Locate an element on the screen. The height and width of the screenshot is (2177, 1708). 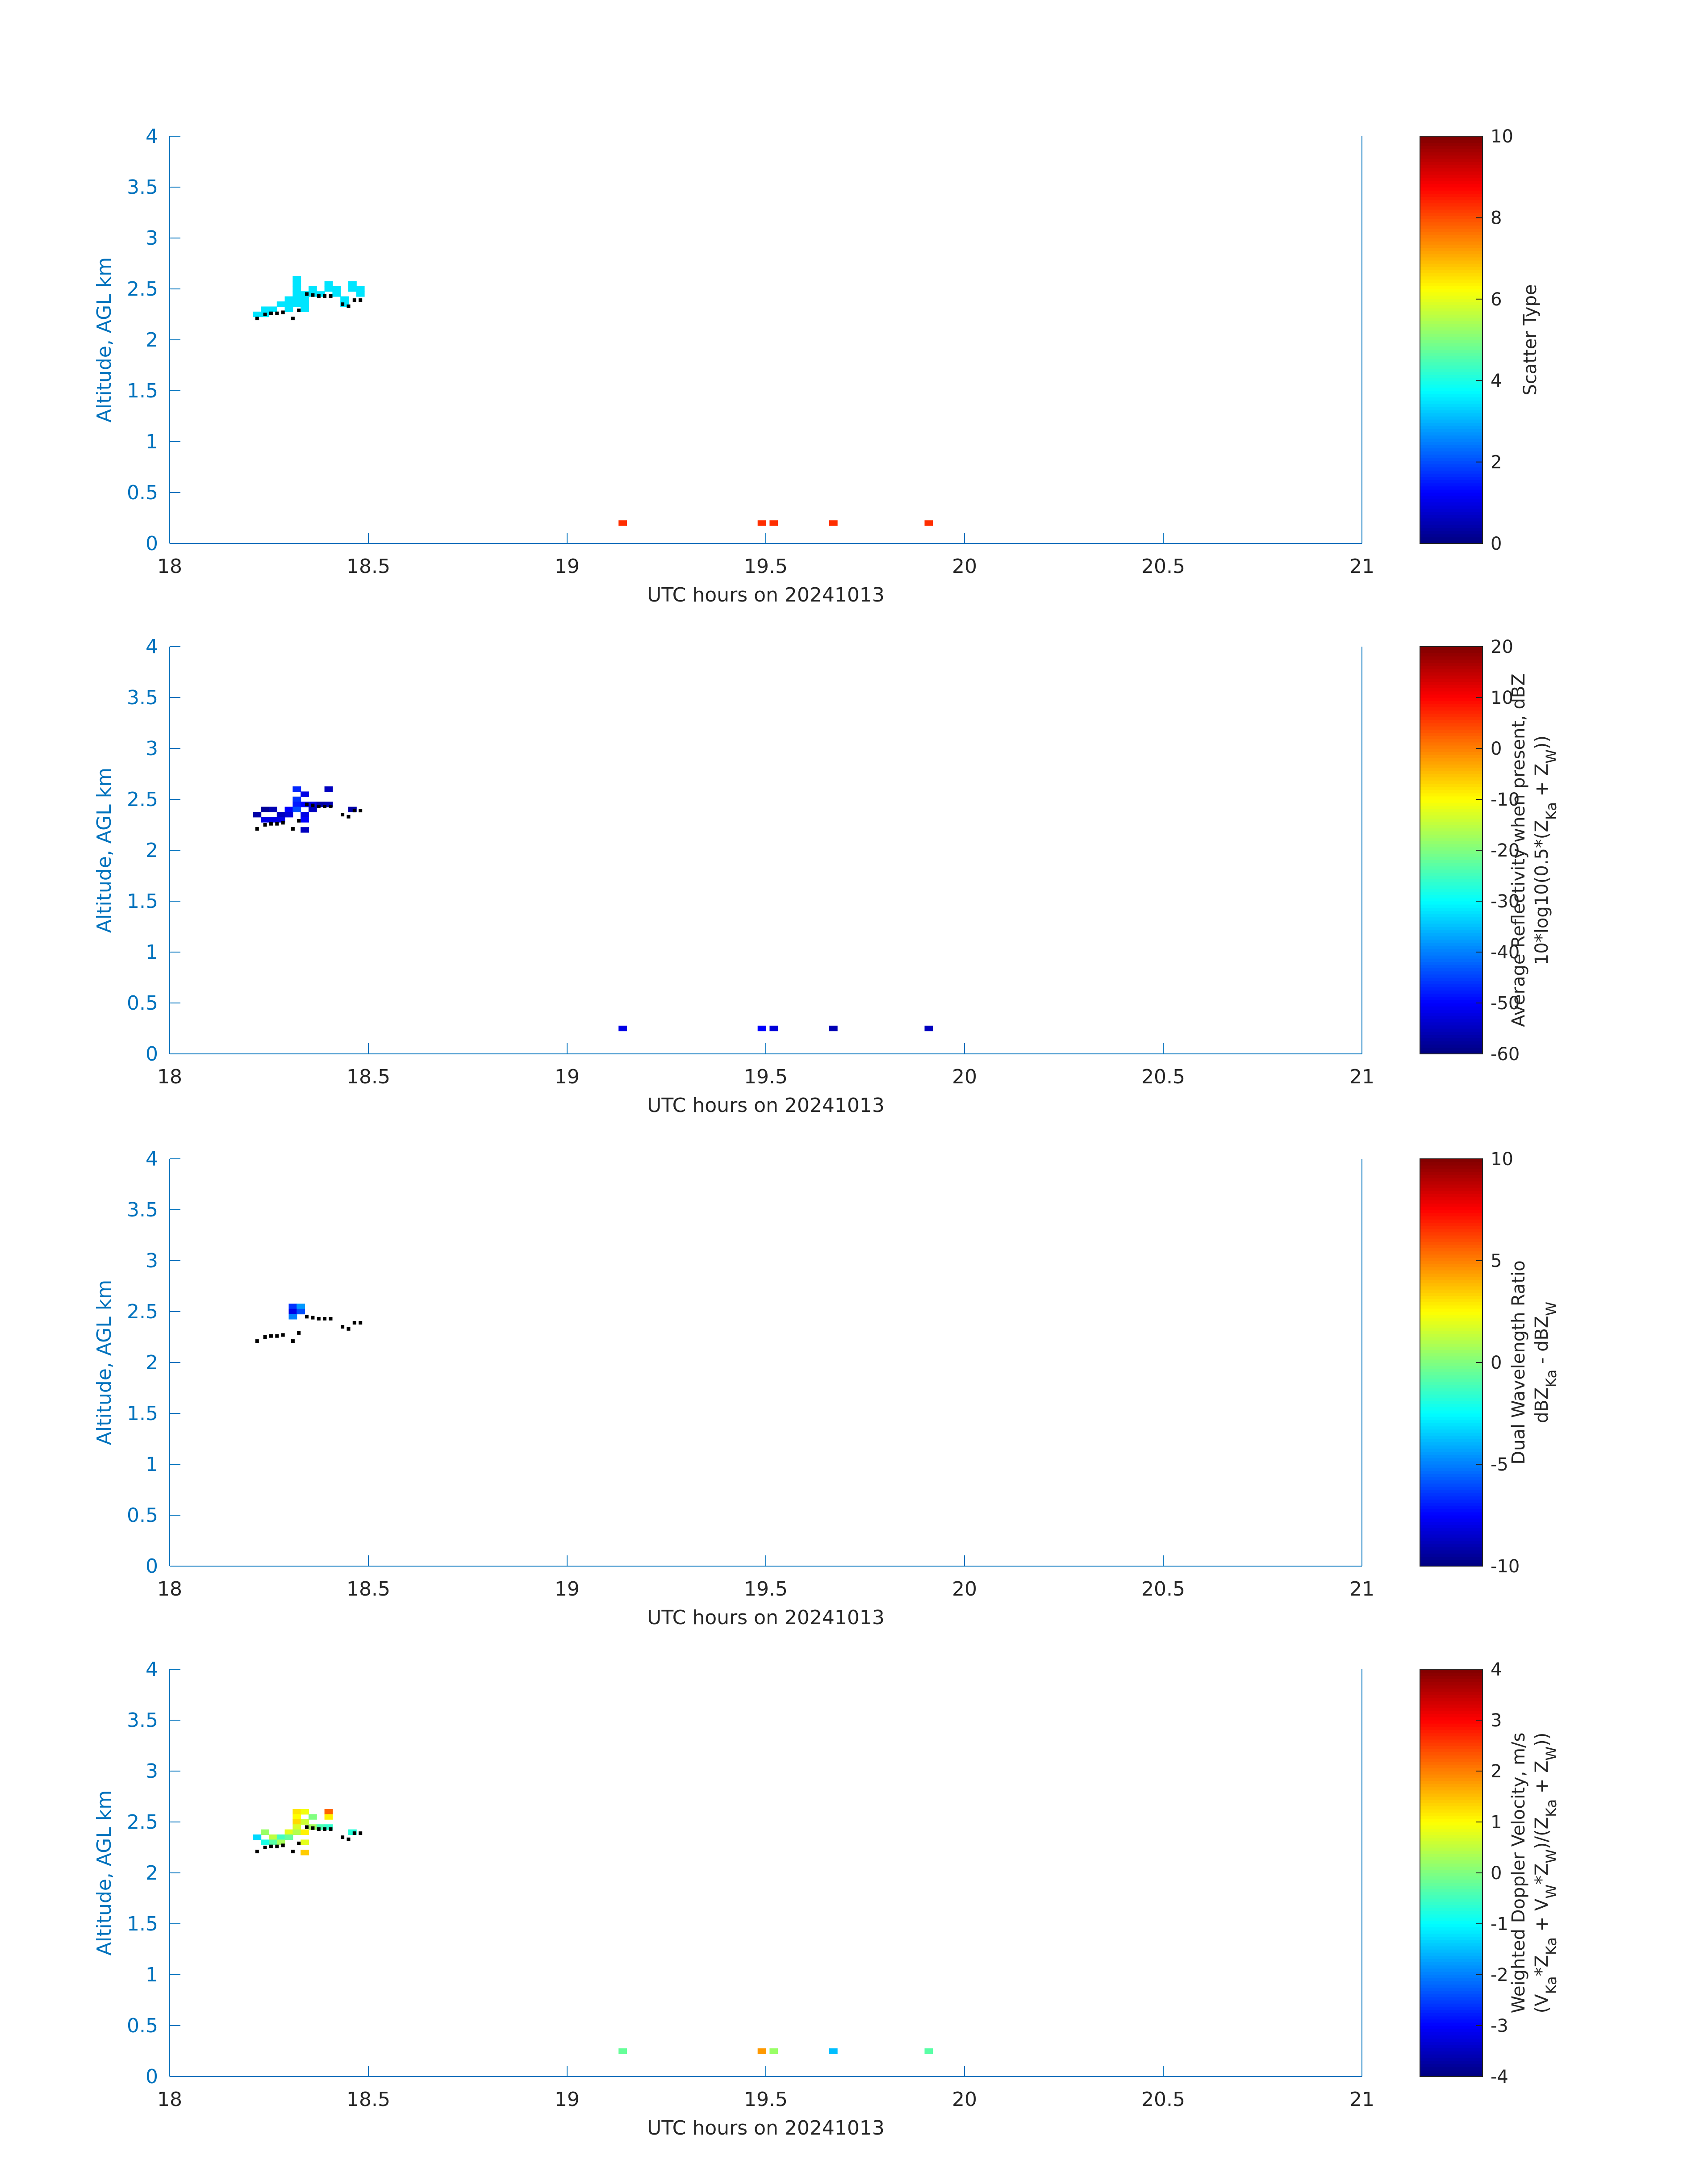
x-tick-label: 18 is located at coordinates (169, 1589).